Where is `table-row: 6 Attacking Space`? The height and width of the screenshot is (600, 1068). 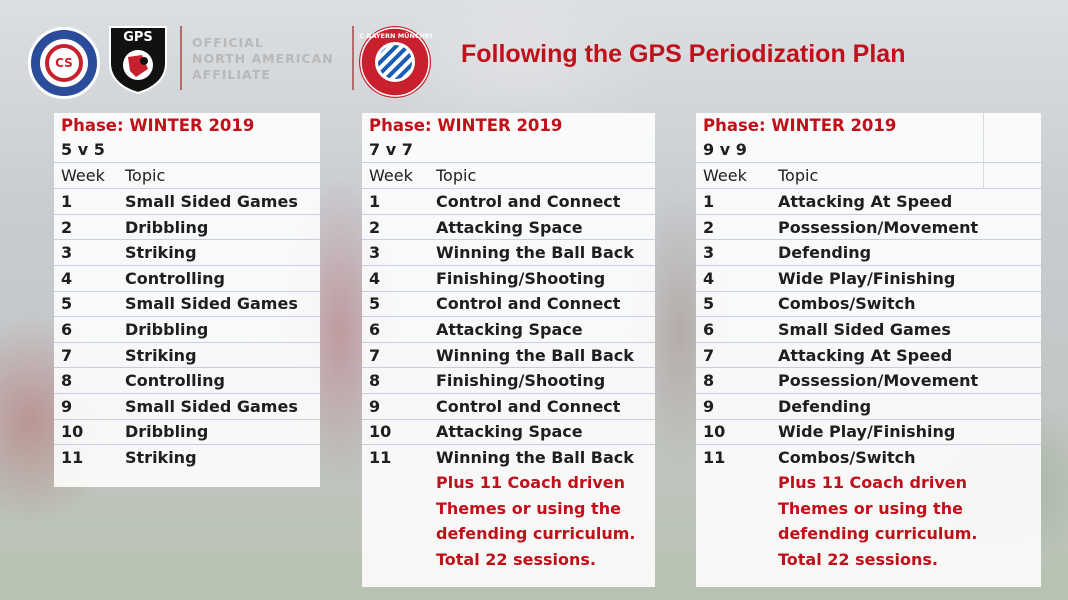
table-row: 6 Attacking Space is located at coordinates (508, 329).